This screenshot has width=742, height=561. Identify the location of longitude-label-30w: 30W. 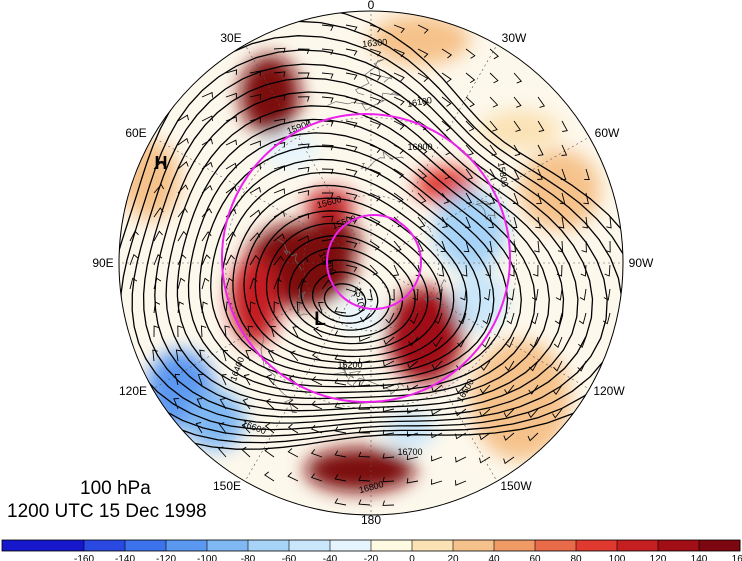
(514, 38).